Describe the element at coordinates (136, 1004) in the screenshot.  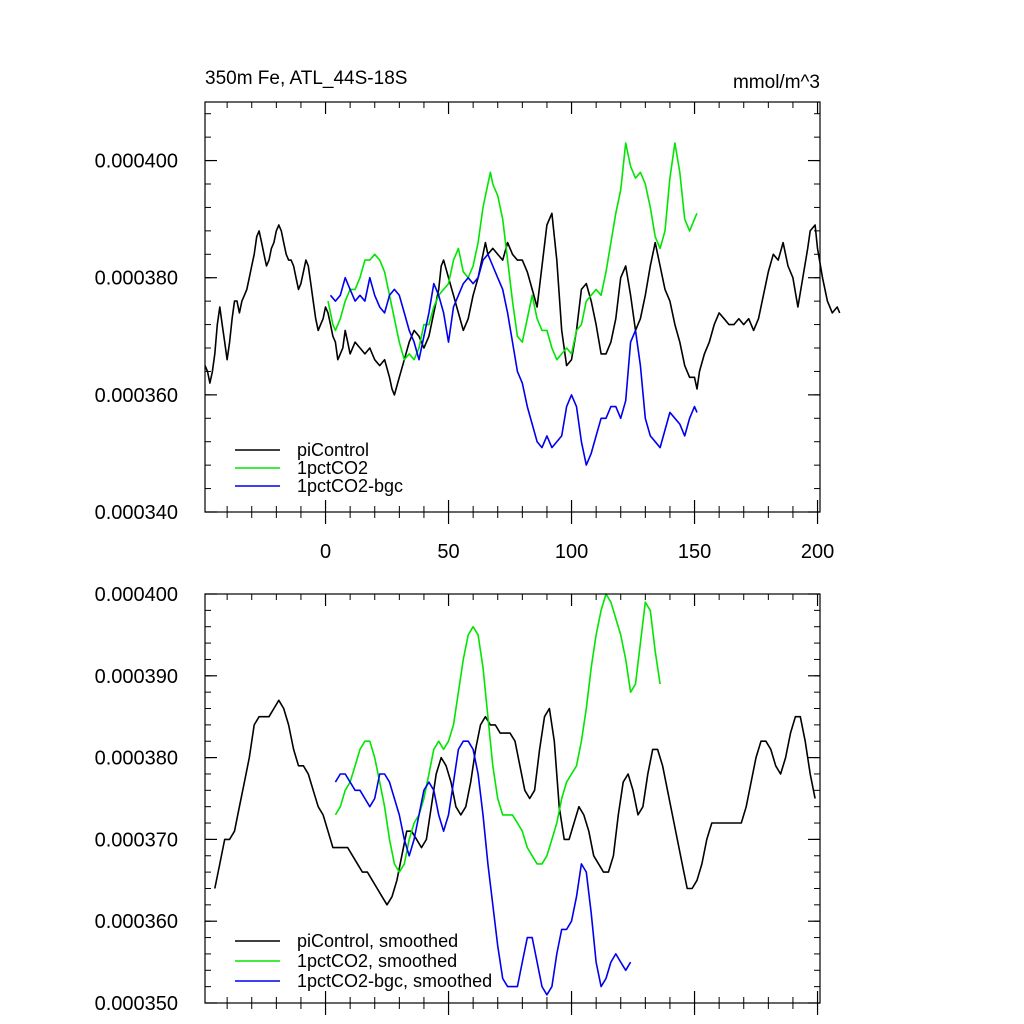
I see `y-tick-label: 0.000350` at that location.